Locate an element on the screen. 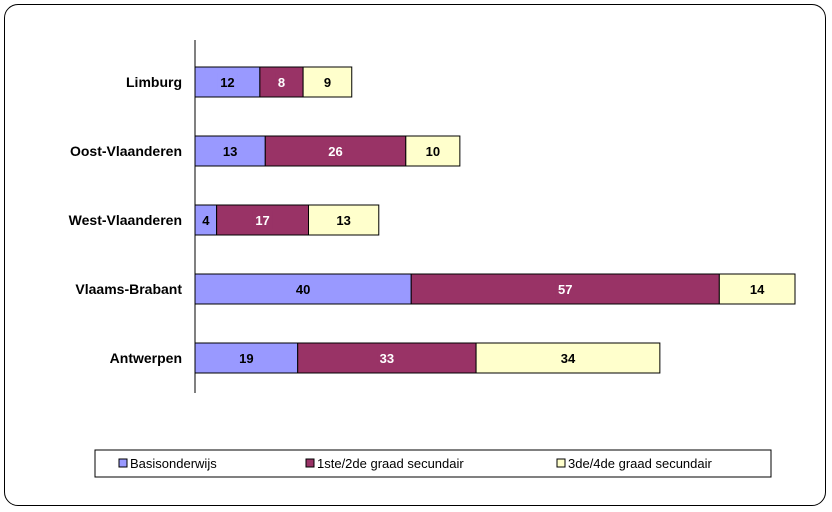  data-label: 8 is located at coordinates (281, 82).